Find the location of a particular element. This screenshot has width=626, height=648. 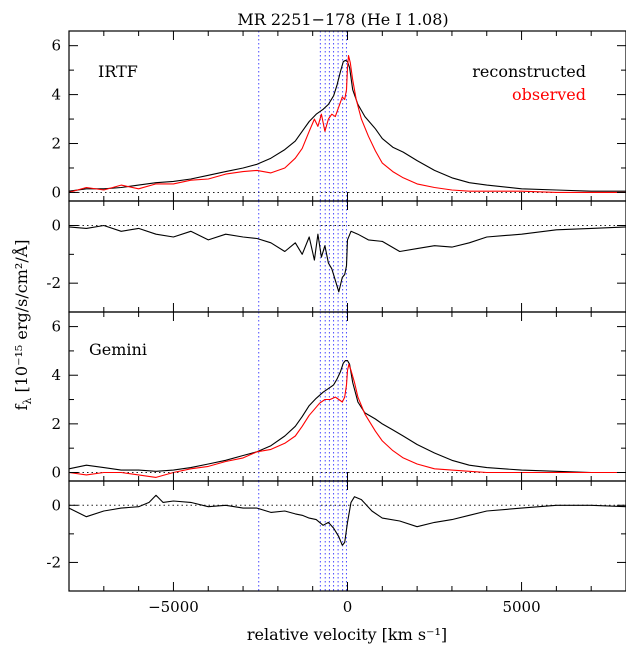

panel-label: IRTF is located at coordinates (118, 71).